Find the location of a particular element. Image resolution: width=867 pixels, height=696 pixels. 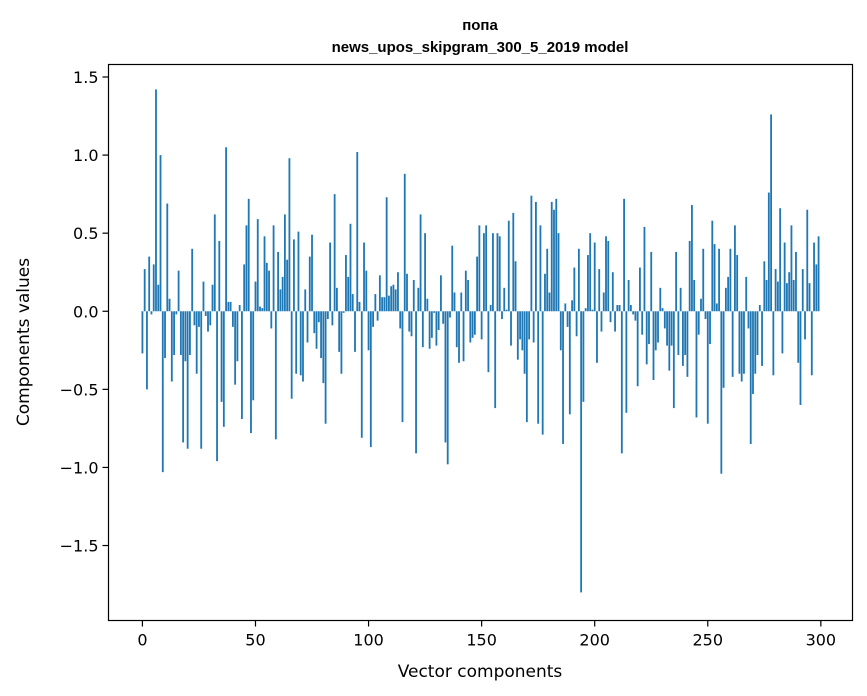

y-tick-label: 1.5 is located at coordinates (85, 77).